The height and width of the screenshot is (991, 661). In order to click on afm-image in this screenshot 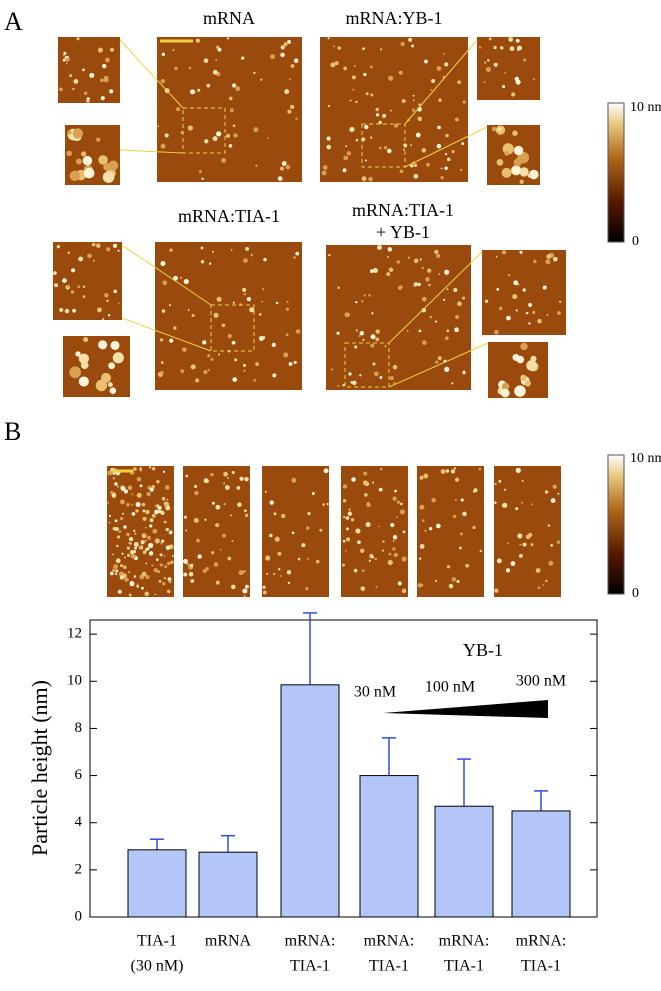, I will do `click(527, 531)`.